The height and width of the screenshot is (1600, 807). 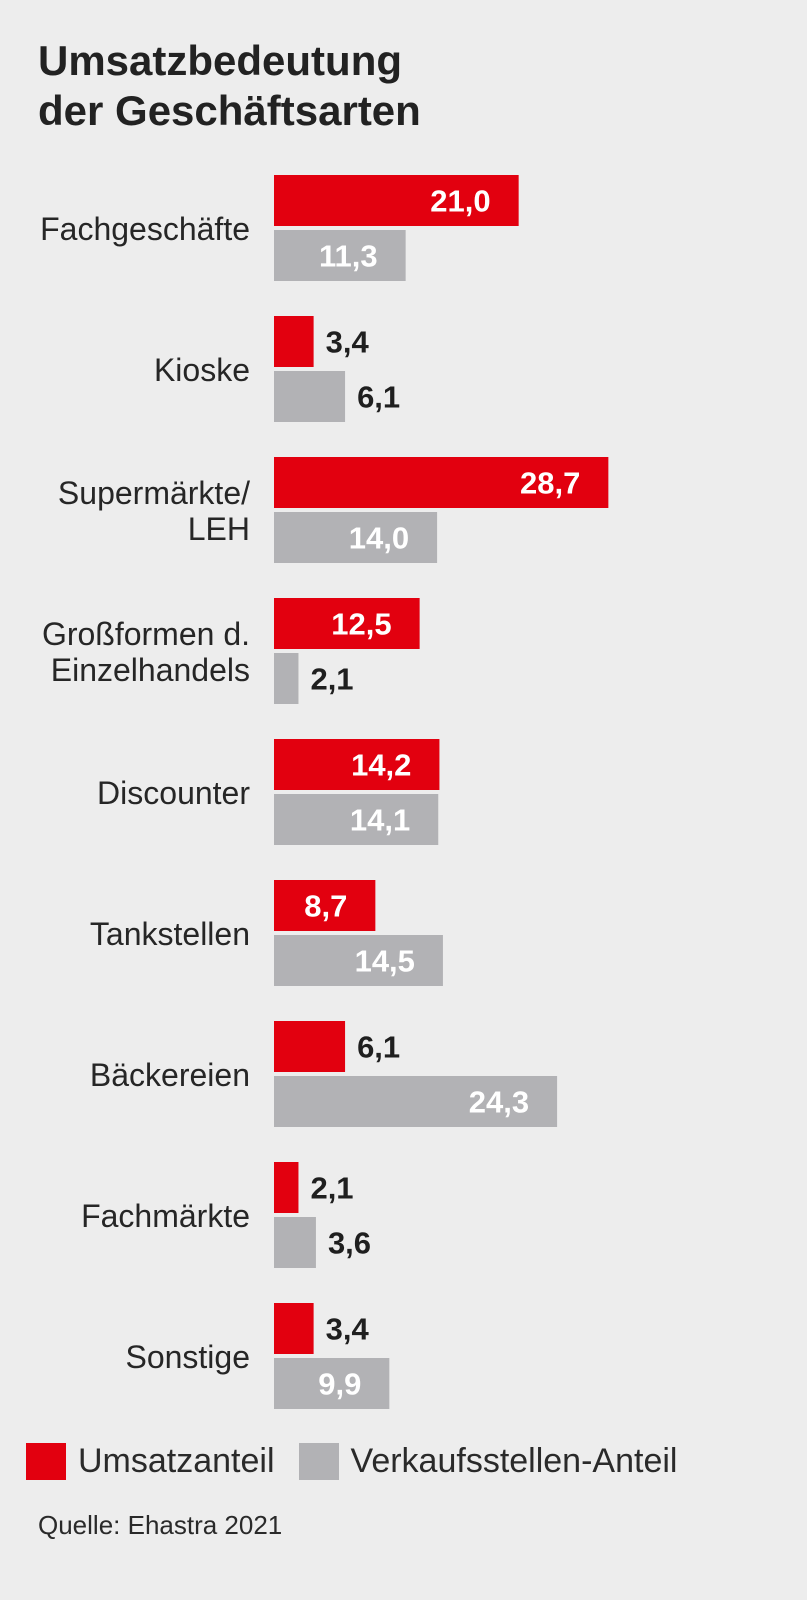 I want to click on legend-label-verkauf: Verkaufsstellen-Anteil, so click(x=514, y=1461).